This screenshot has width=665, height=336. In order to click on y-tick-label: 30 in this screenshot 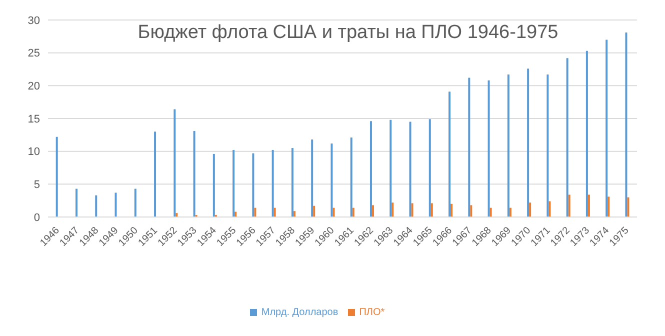, I will do `click(34, 20)`.